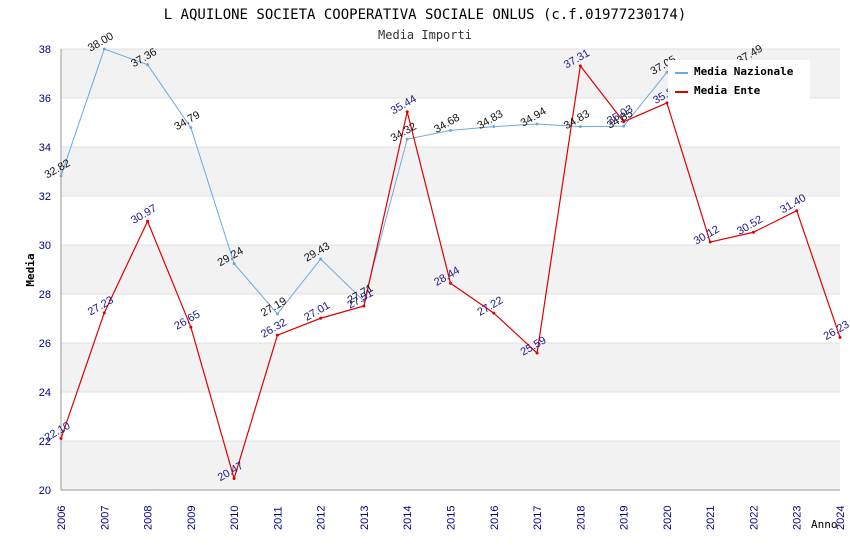  I want to click on y-tick-label: 24, so click(45, 393).